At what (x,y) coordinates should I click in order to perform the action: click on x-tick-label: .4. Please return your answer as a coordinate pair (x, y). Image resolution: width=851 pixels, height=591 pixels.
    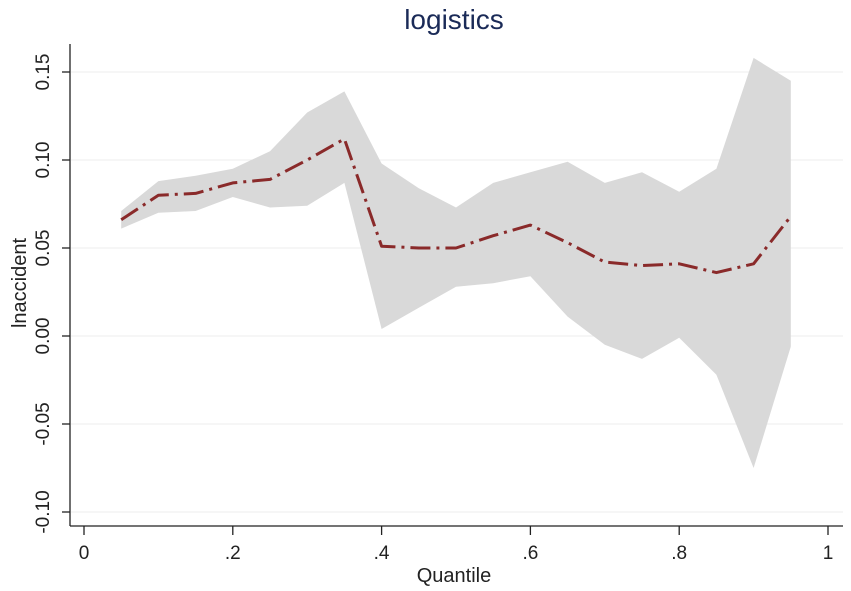
    Looking at the image, I should click on (382, 553).